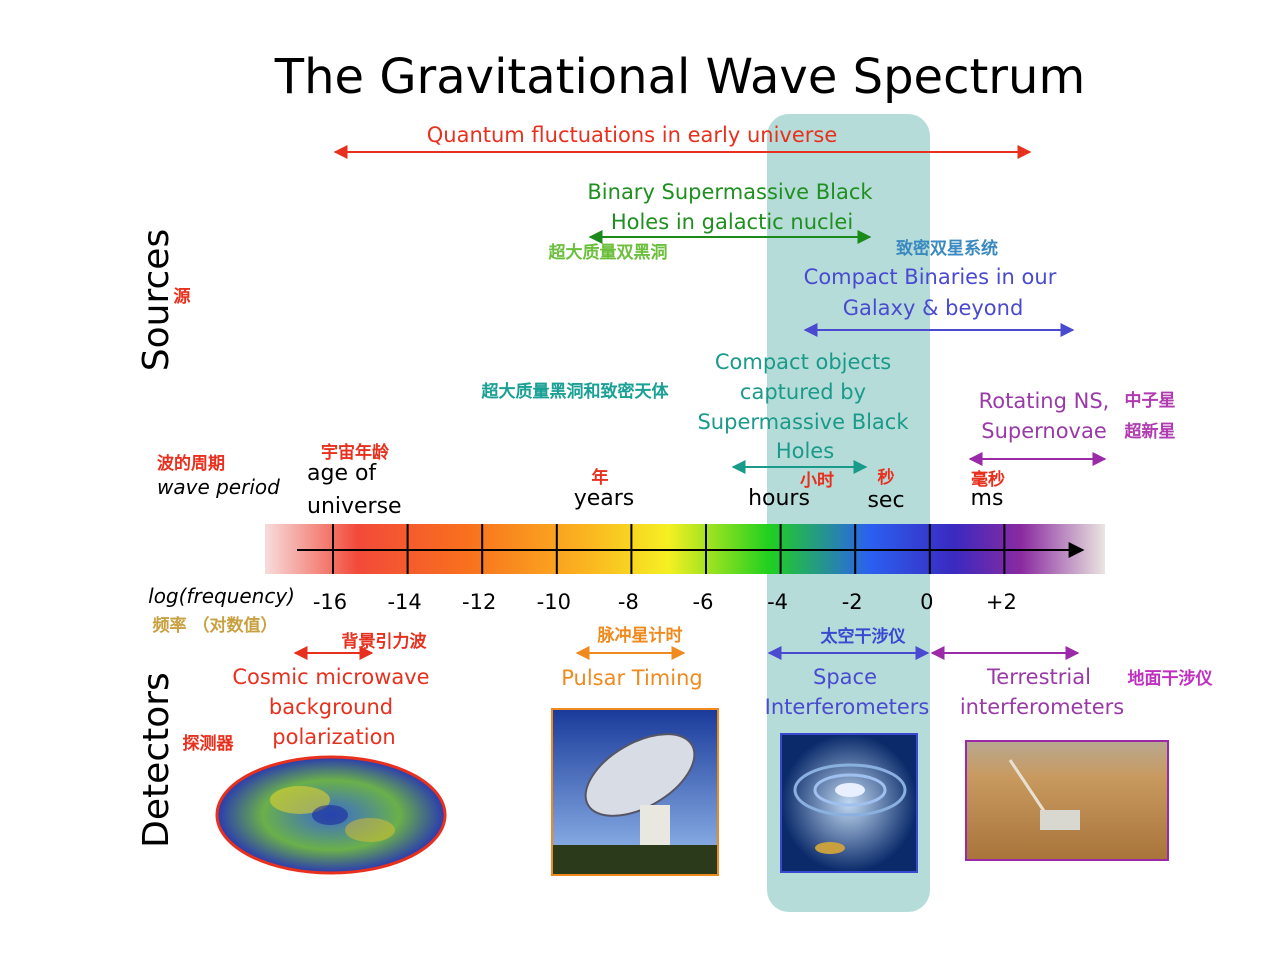  I want to click on detector-zh: 脉冲星计时, so click(640, 635).